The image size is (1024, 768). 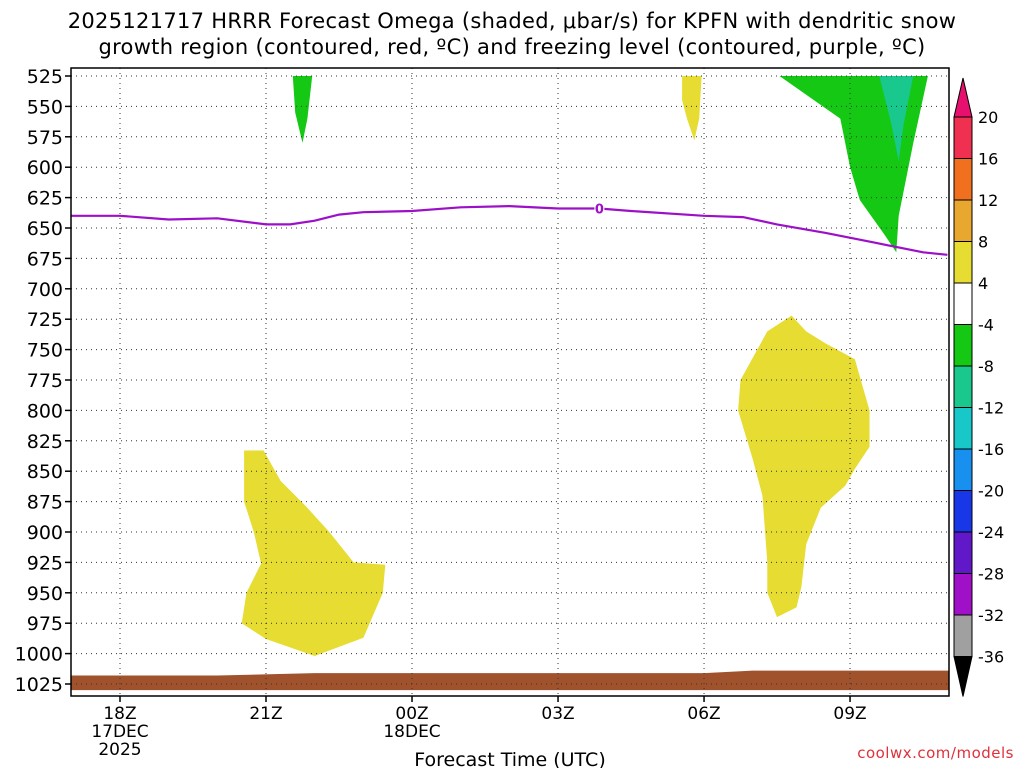 What do you see at coordinates (983, 283) in the screenshot?
I see `colorbar-label-4: 4` at bounding box center [983, 283].